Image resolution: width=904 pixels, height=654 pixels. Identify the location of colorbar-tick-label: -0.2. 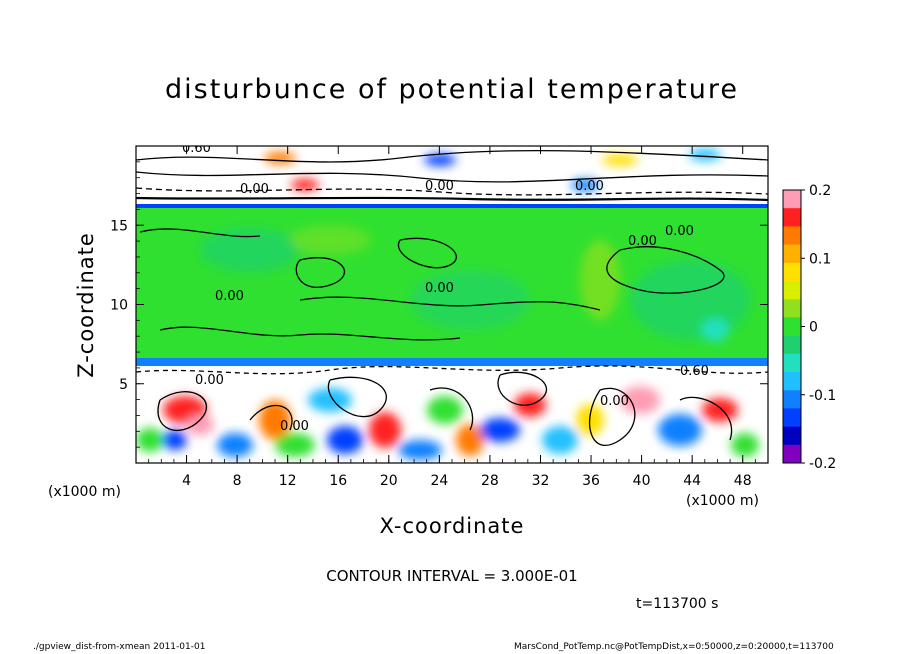
(822, 464).